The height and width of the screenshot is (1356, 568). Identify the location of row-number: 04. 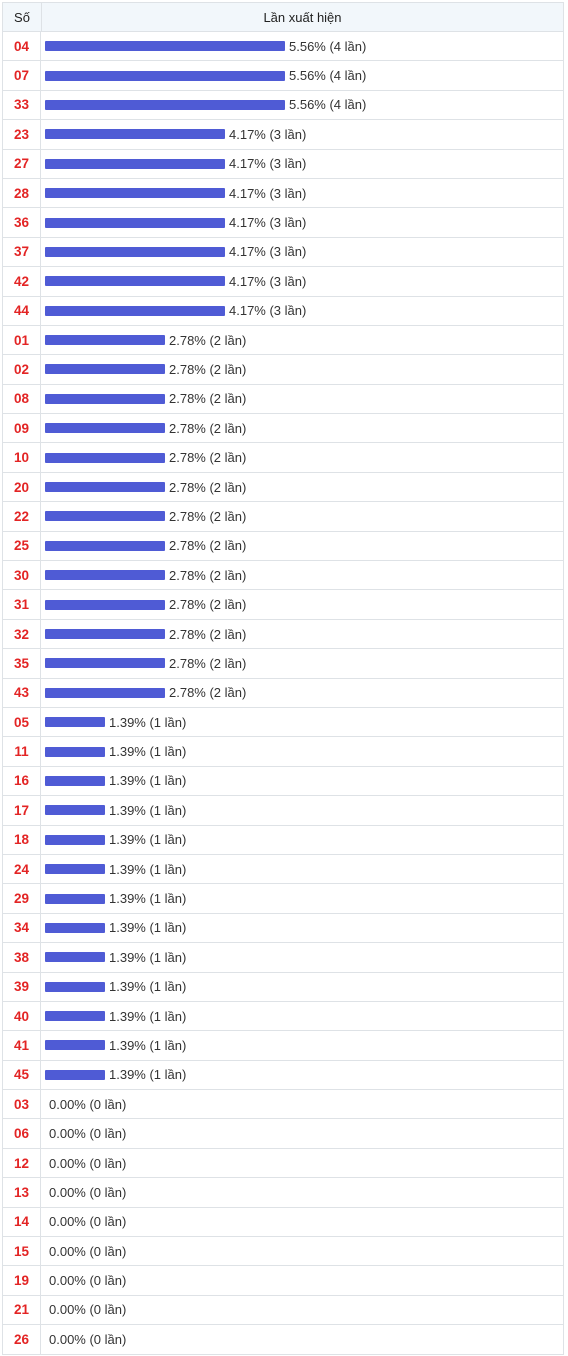
(22, 46).